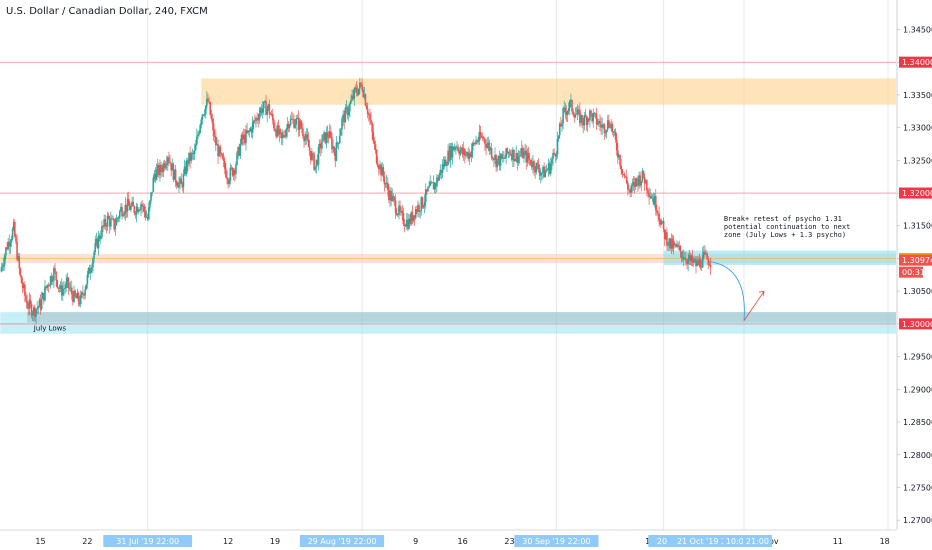 Image resolution: width=932 pixels, height=550 pixels. Describe the element at coordinates (757, 541) in the screenshot. I see `x-highlight-label: 21:00` at that location.